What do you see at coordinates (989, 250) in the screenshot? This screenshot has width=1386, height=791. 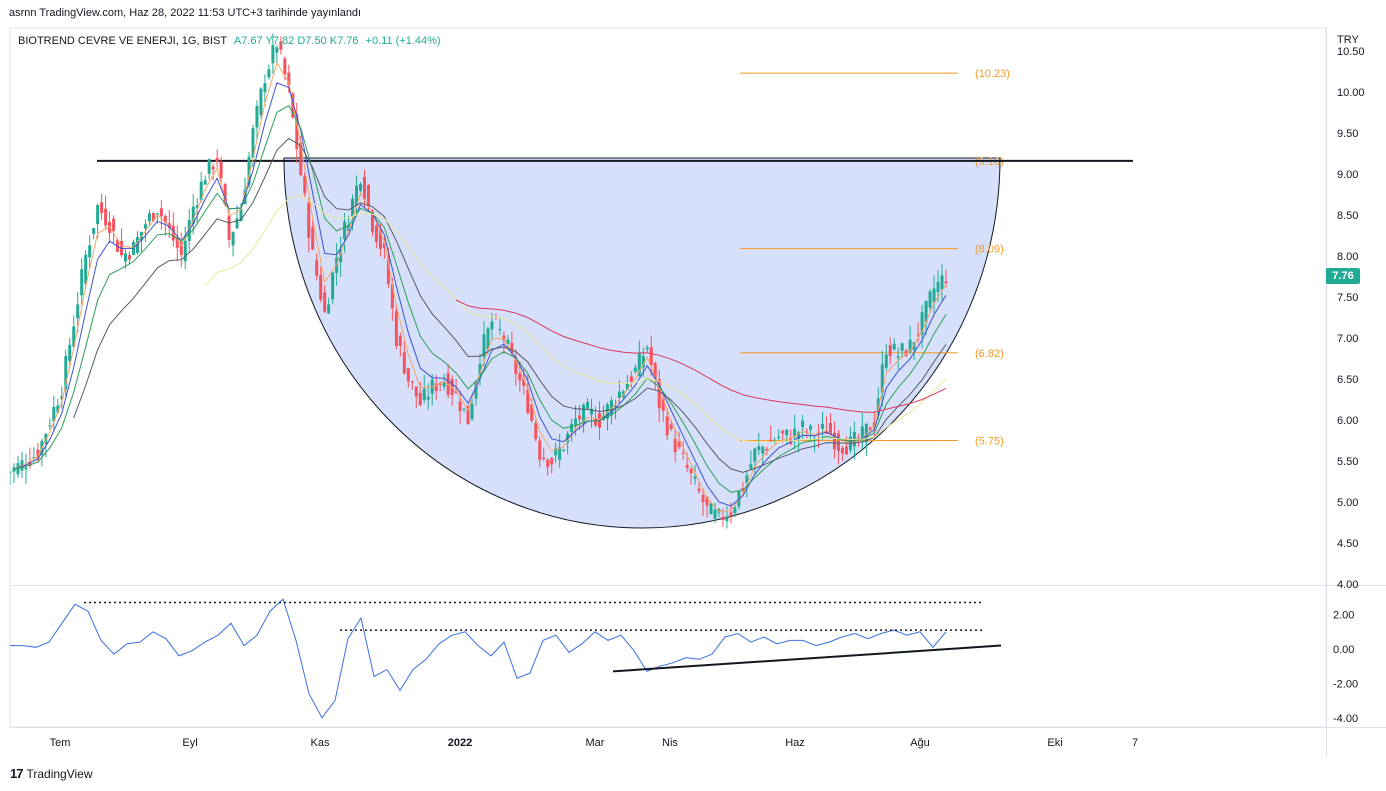 I see `fib-level-label: (8.09)` at bounding box center [989, 250].